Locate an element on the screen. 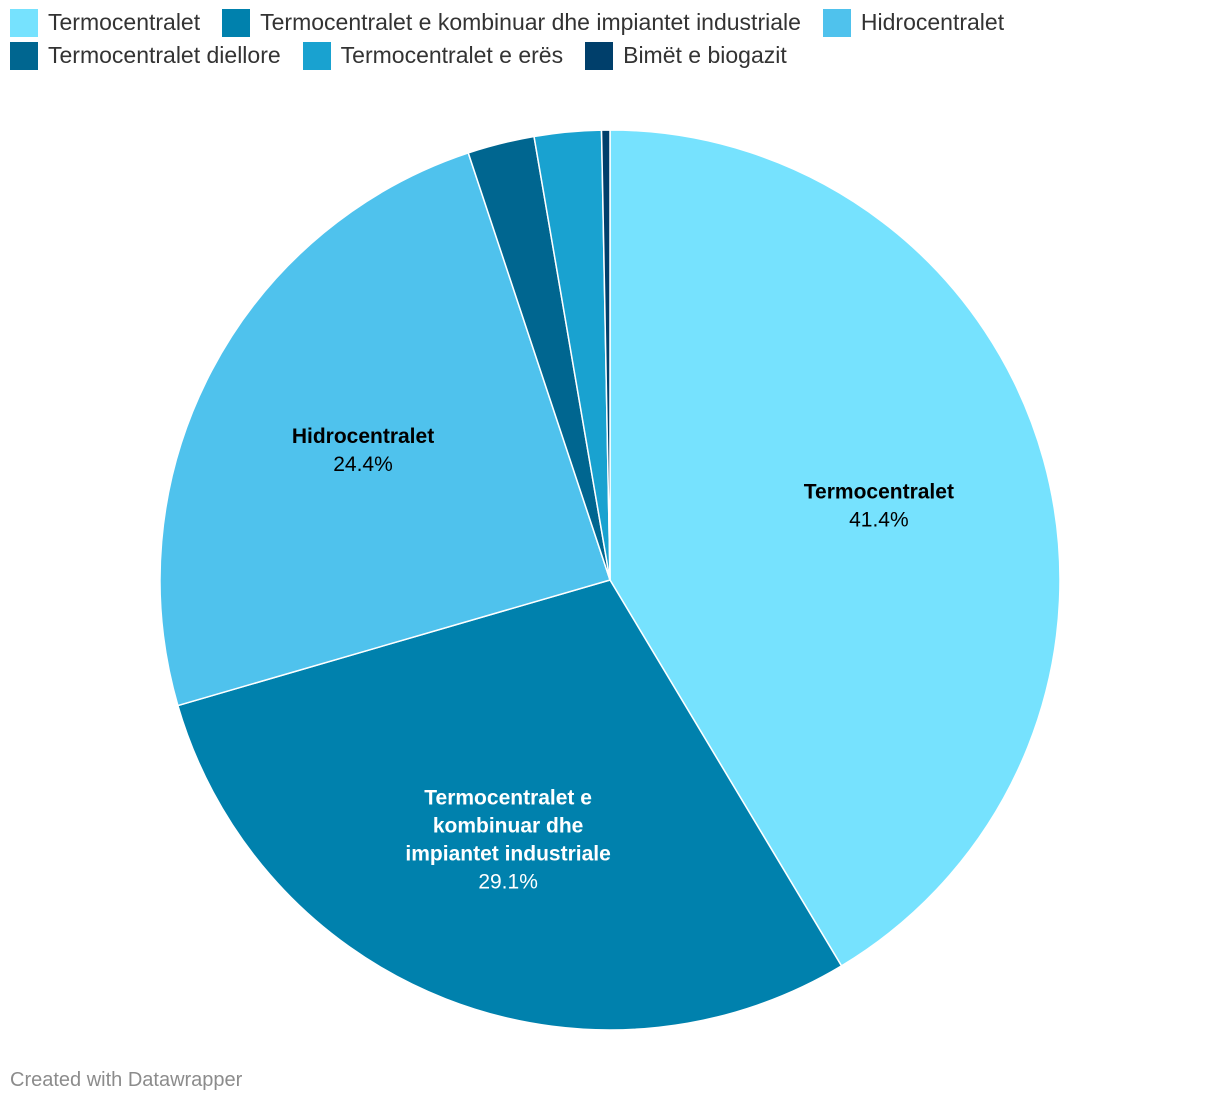 This screenshot has height=1106, width=1220. legend-item: Termocentralet is located at coordinates (105, 22).